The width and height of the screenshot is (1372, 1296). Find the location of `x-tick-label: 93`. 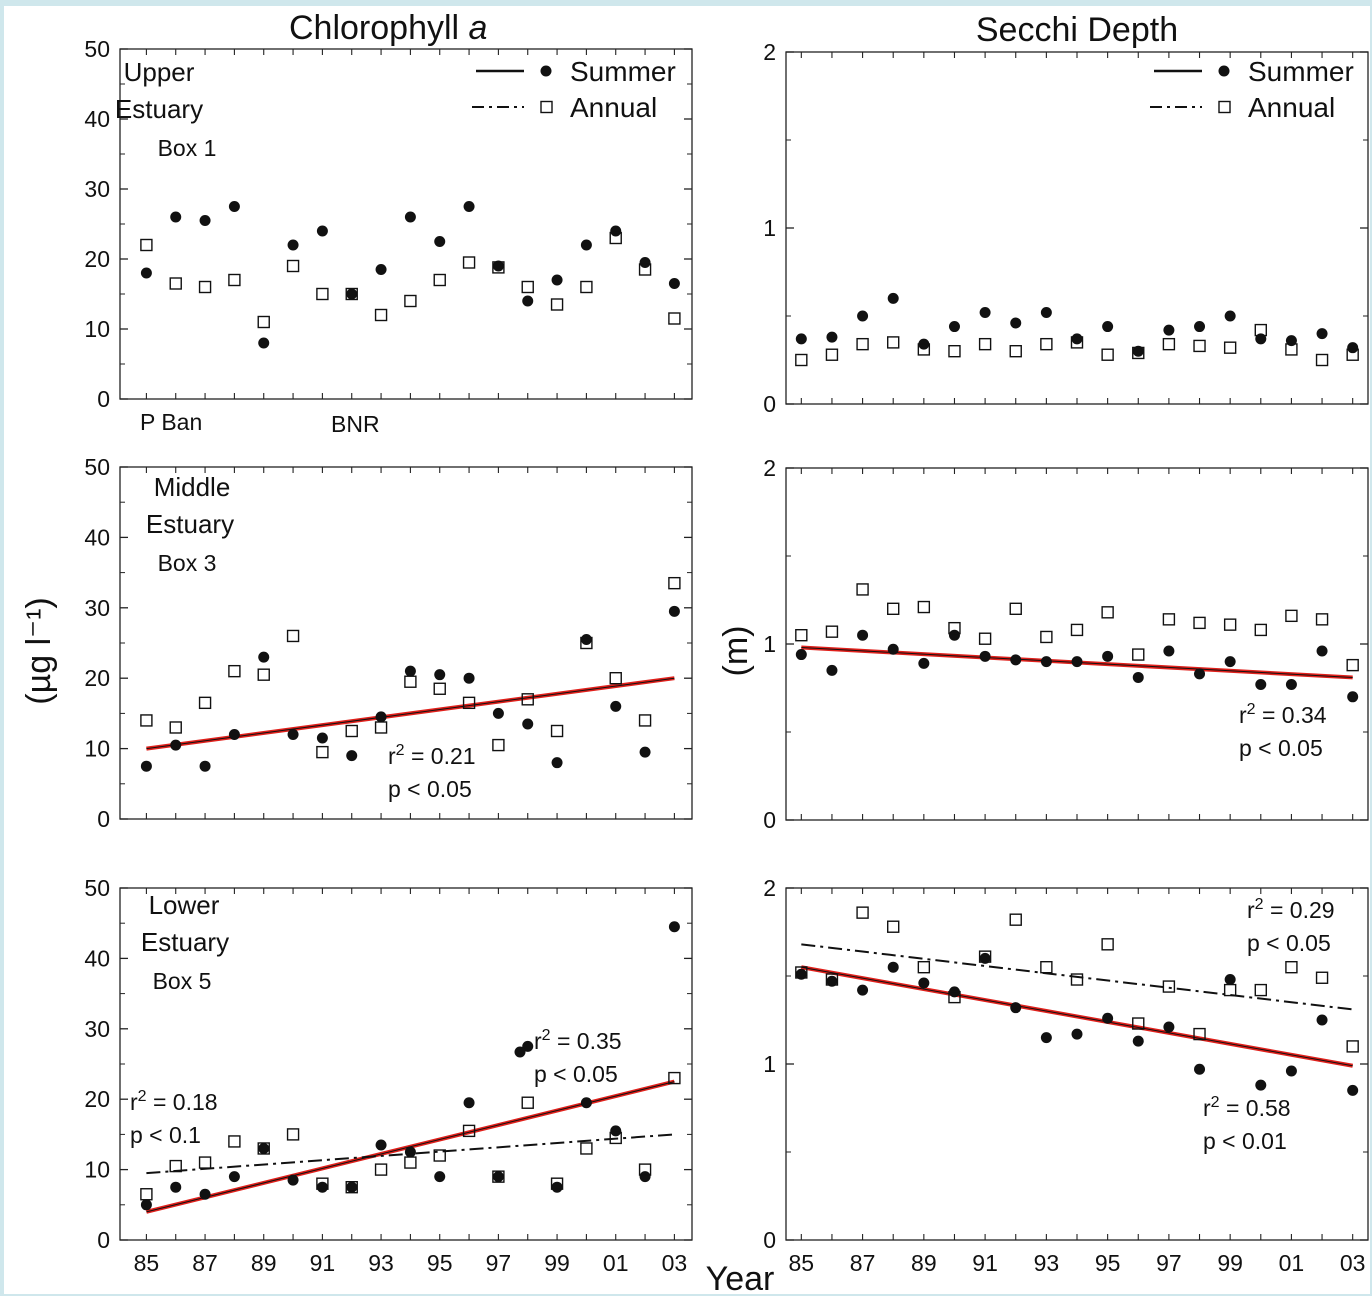

x-tick-label: 93 is located at coordinates (381, 1263).